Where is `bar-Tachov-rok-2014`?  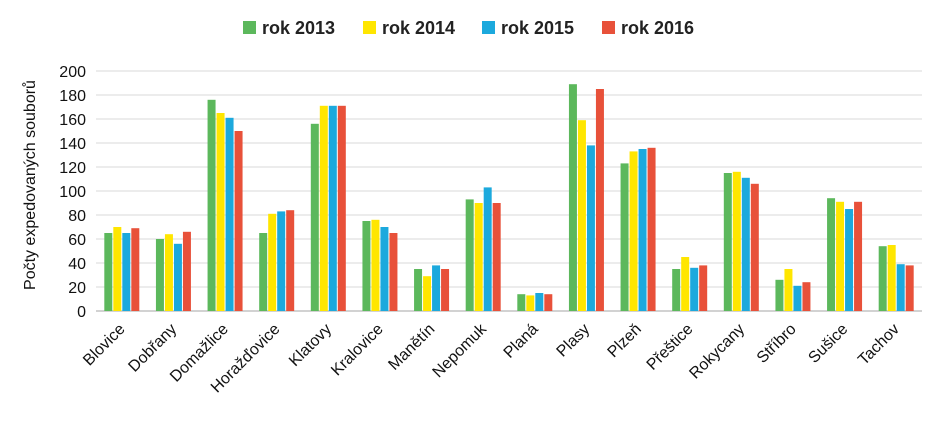
bar-Tachov-rok-2014 is located at coordinates (891, 278).